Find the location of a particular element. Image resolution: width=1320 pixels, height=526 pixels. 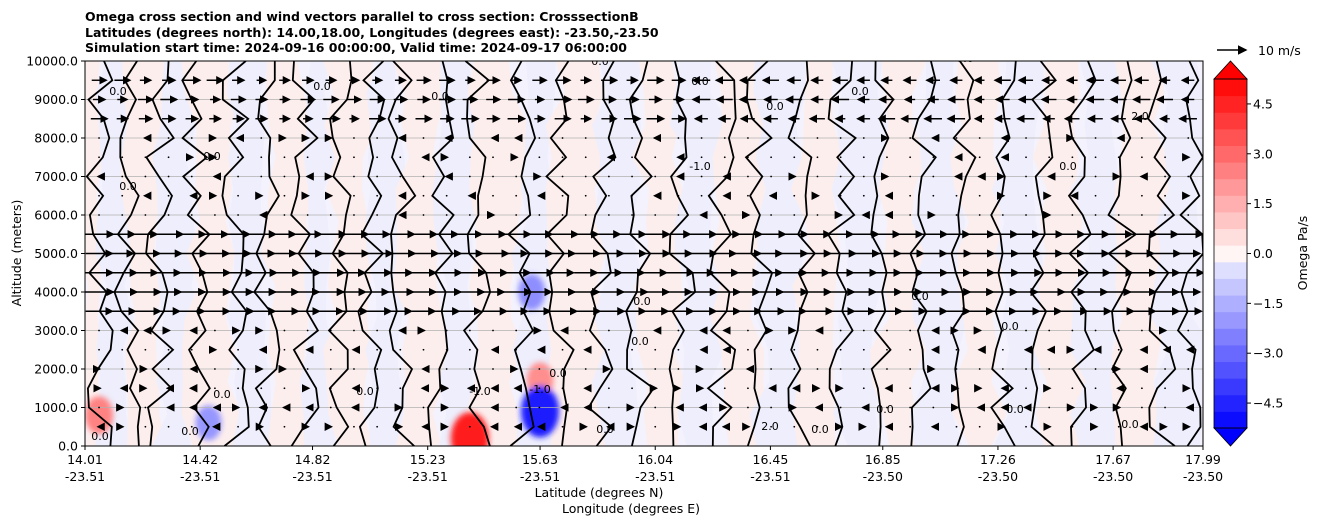

vector-key: 10 m/s is located at coordinates (1259, 50).